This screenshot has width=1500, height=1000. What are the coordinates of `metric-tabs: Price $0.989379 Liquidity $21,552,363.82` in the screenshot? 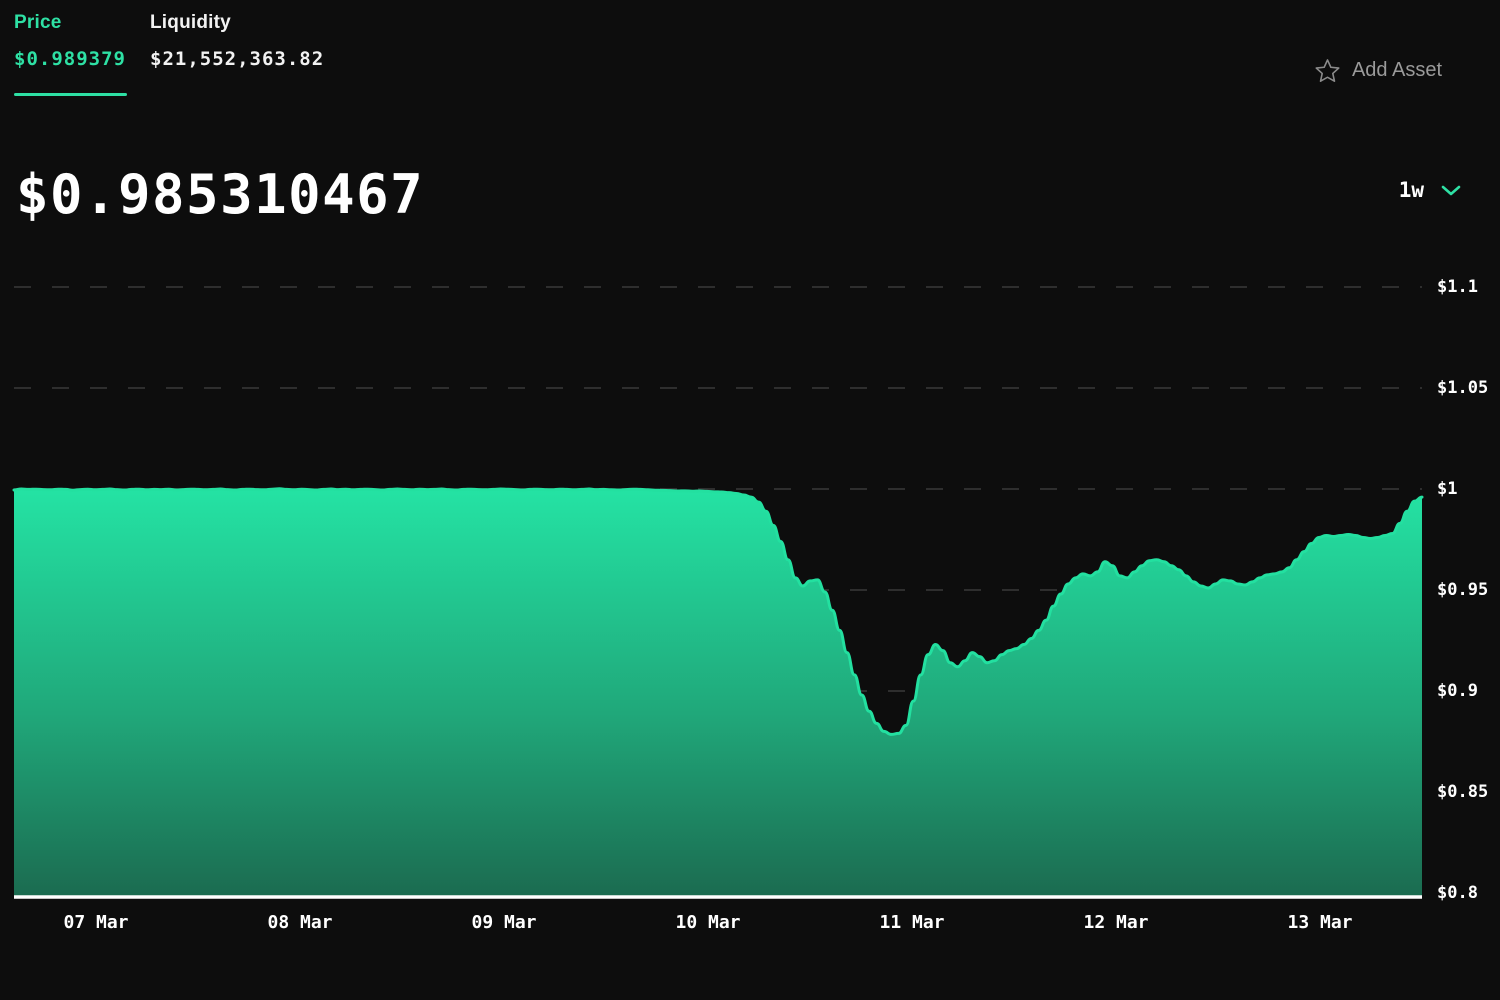 It's located at (750, 50).